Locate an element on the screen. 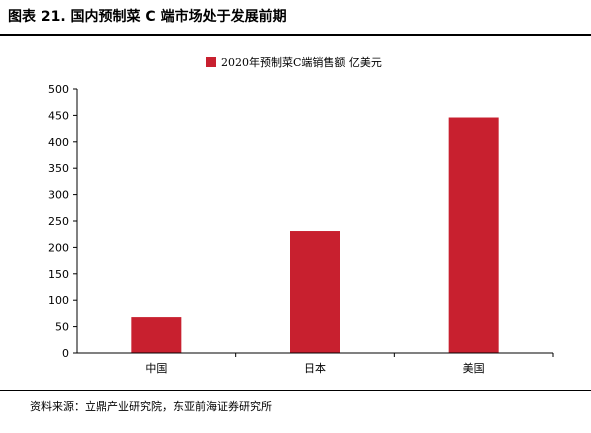  y-tick-label: 400 is located at coordinates (58, 142).